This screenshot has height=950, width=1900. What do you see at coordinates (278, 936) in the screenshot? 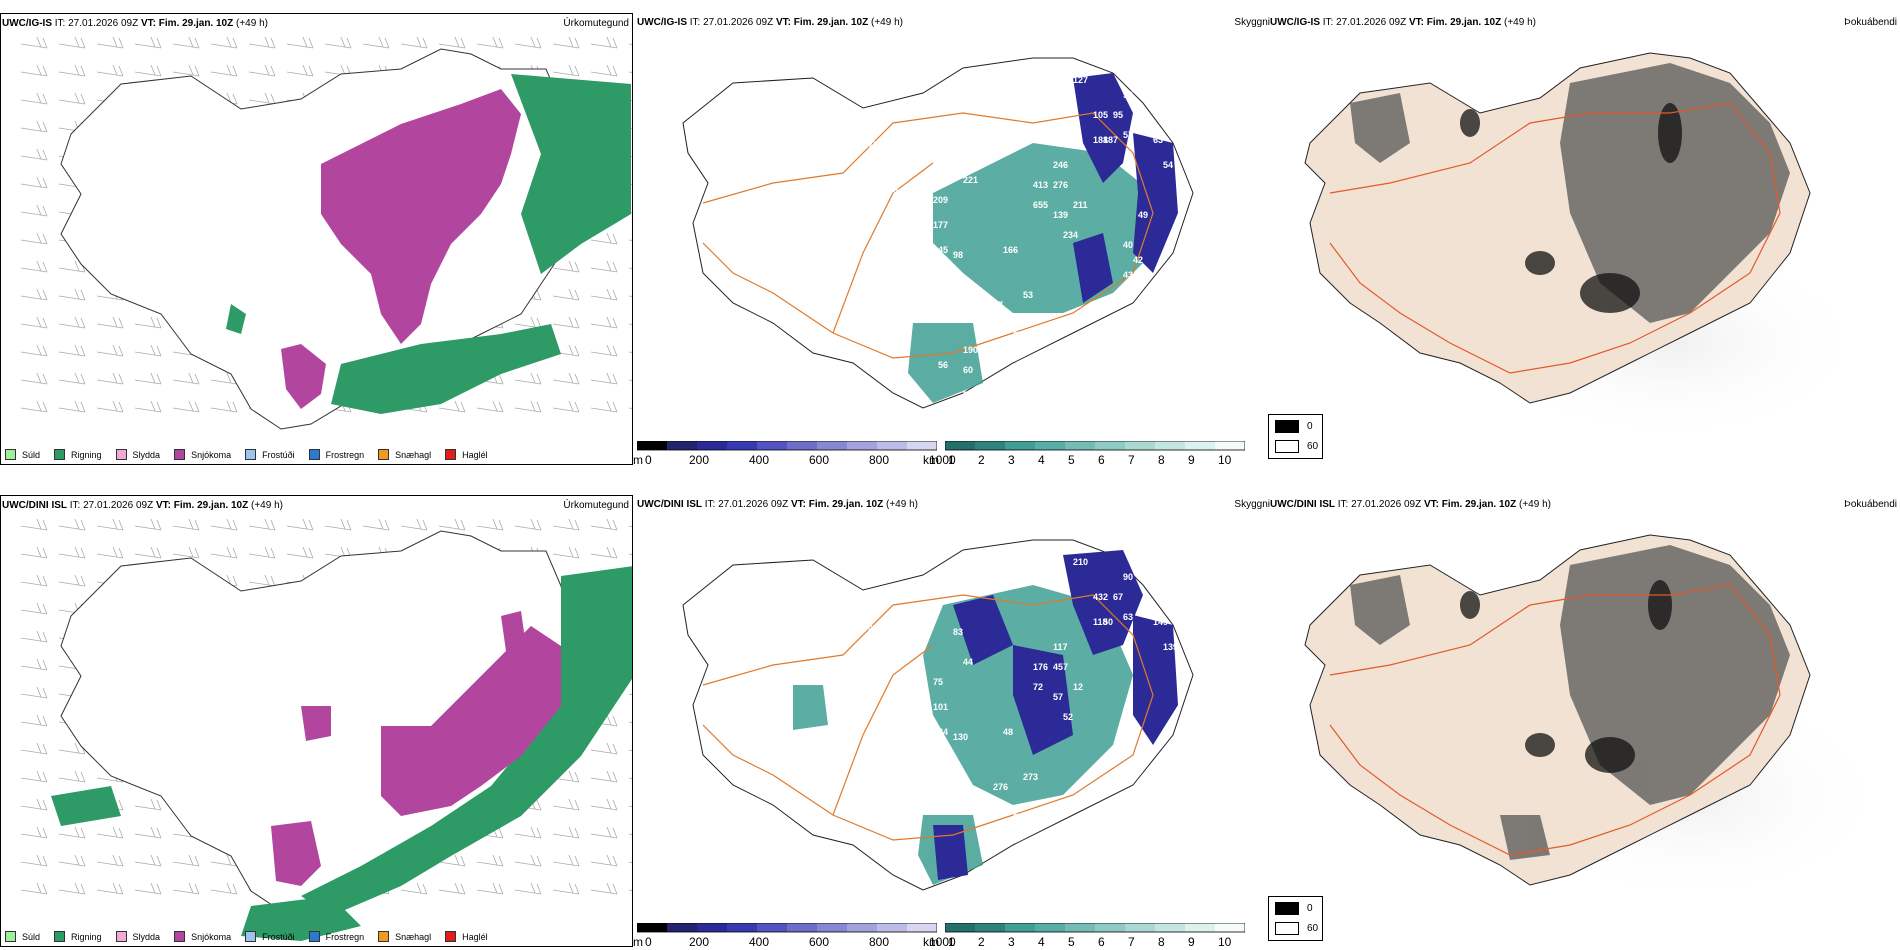
I see `legend-label: Frostúði` at bounding box center [278, 936].